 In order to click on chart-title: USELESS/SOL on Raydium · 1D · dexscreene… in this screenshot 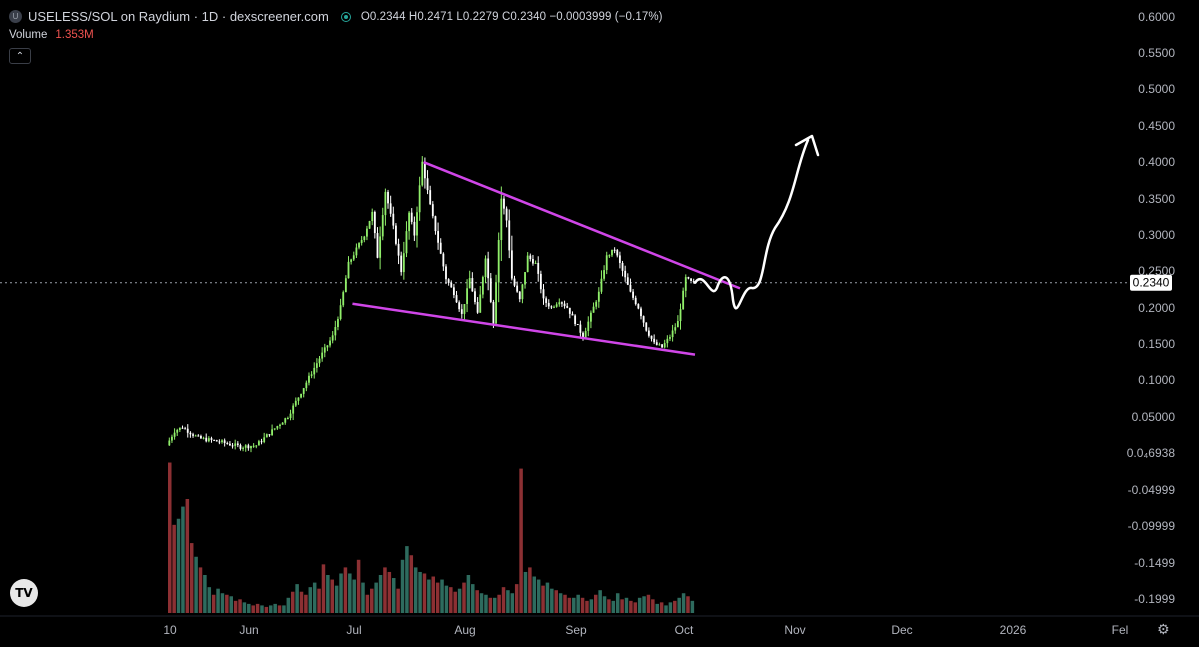, I will do `click(178, 16)`.